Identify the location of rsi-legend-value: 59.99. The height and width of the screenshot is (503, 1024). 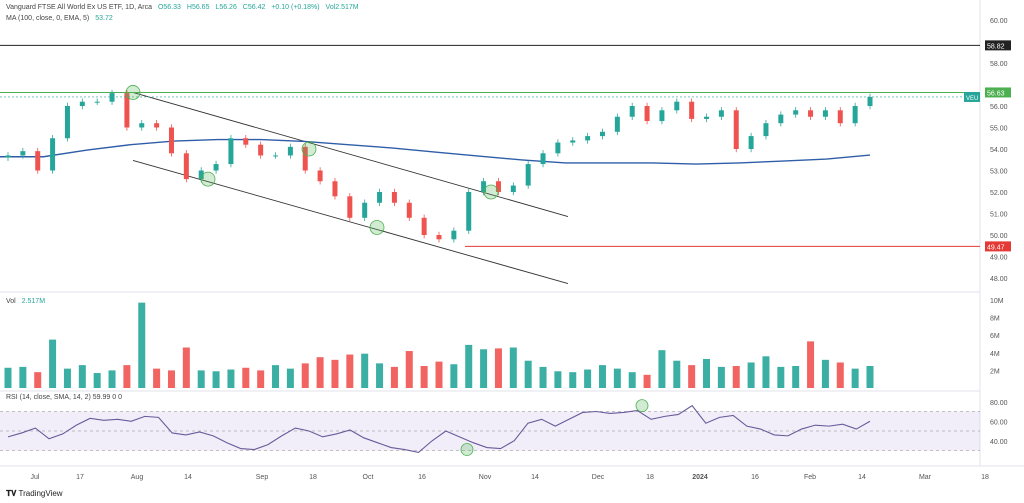
(101, 397).